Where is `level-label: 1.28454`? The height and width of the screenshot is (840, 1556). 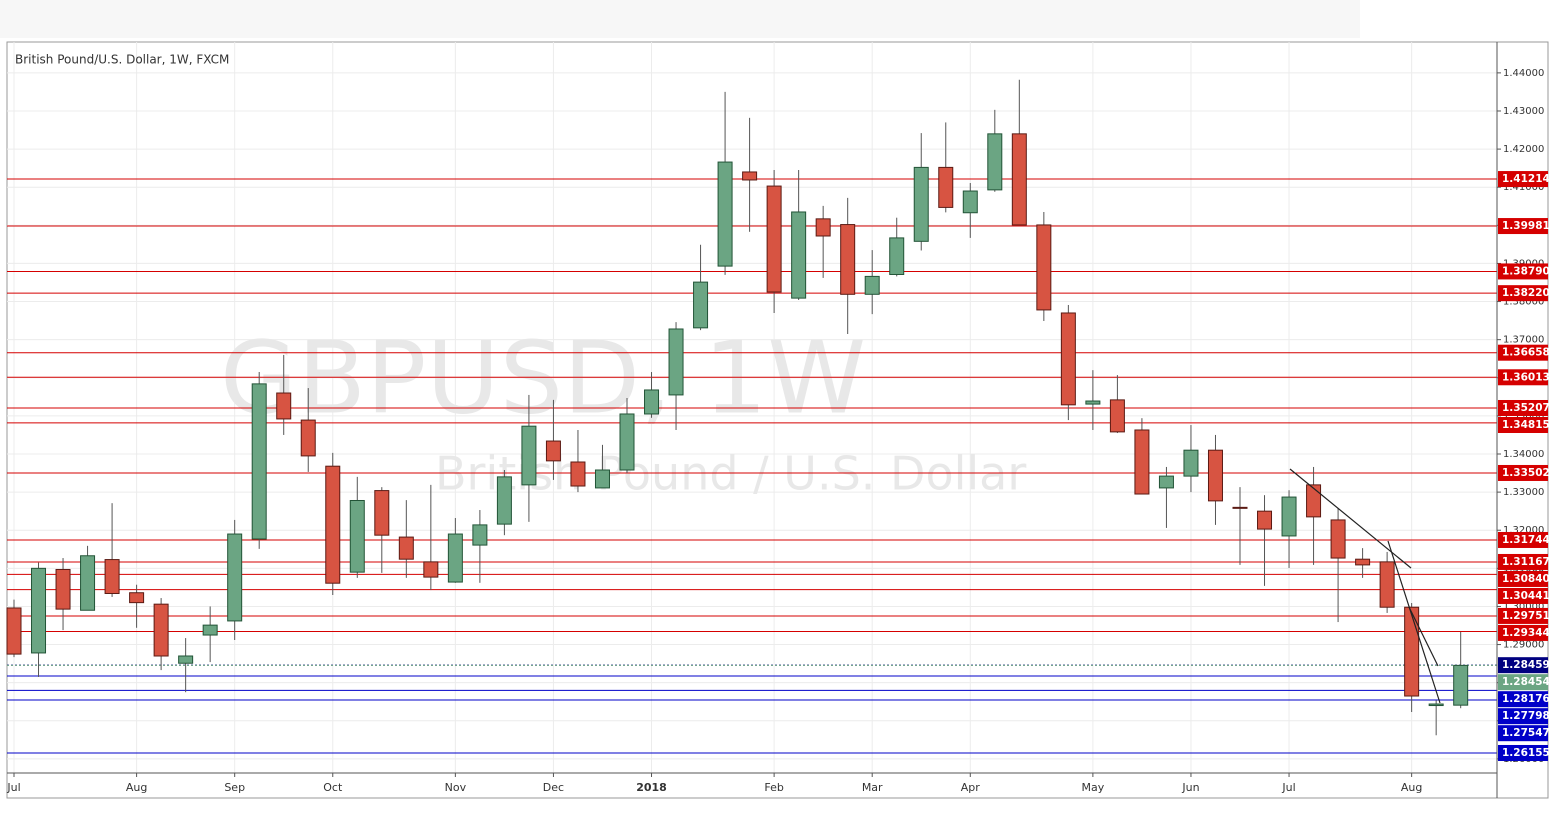
level-label: 1.28454 is located at coordinates (1526, 682).